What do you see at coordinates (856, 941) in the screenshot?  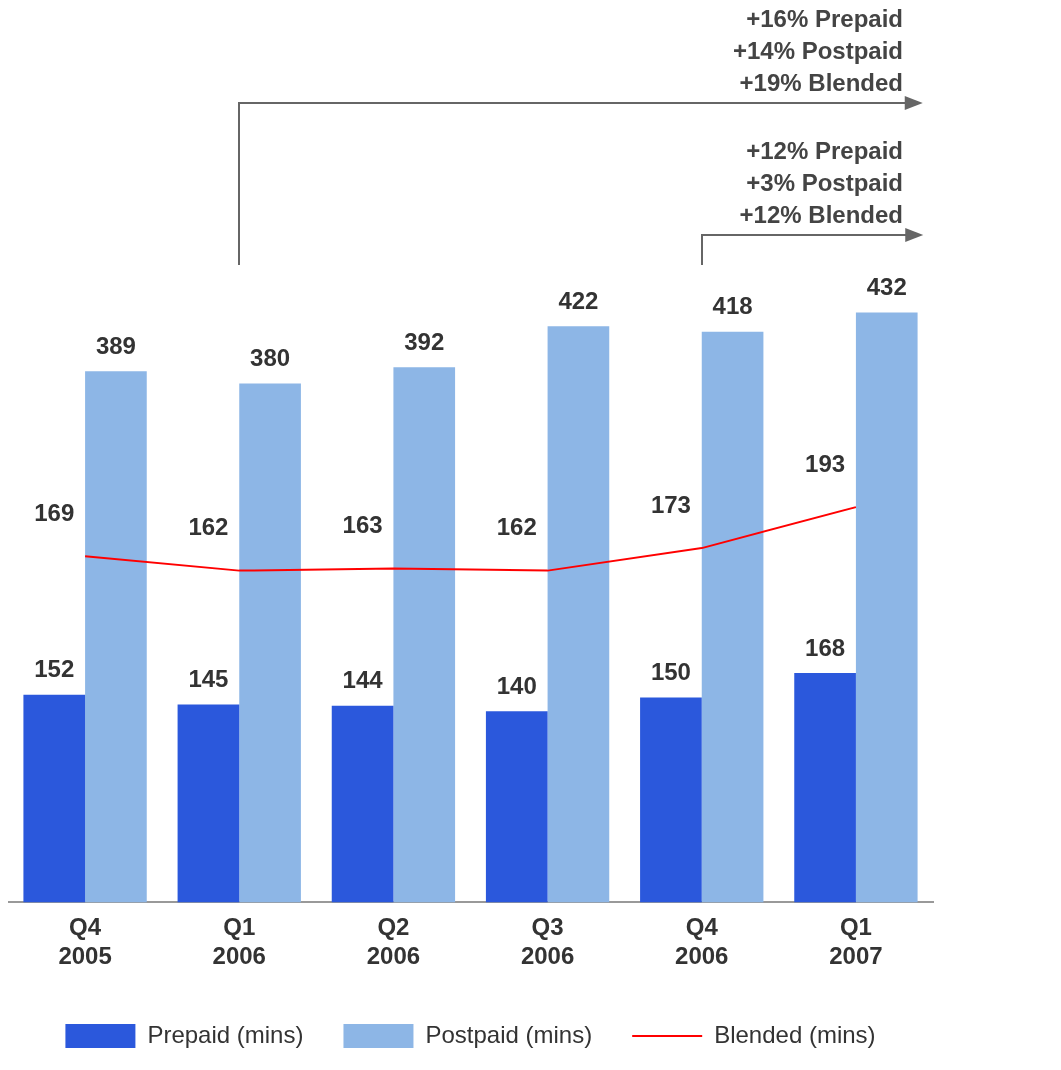 I see `x-tick-label: Q1 2007` at bounding box center [856, 941].